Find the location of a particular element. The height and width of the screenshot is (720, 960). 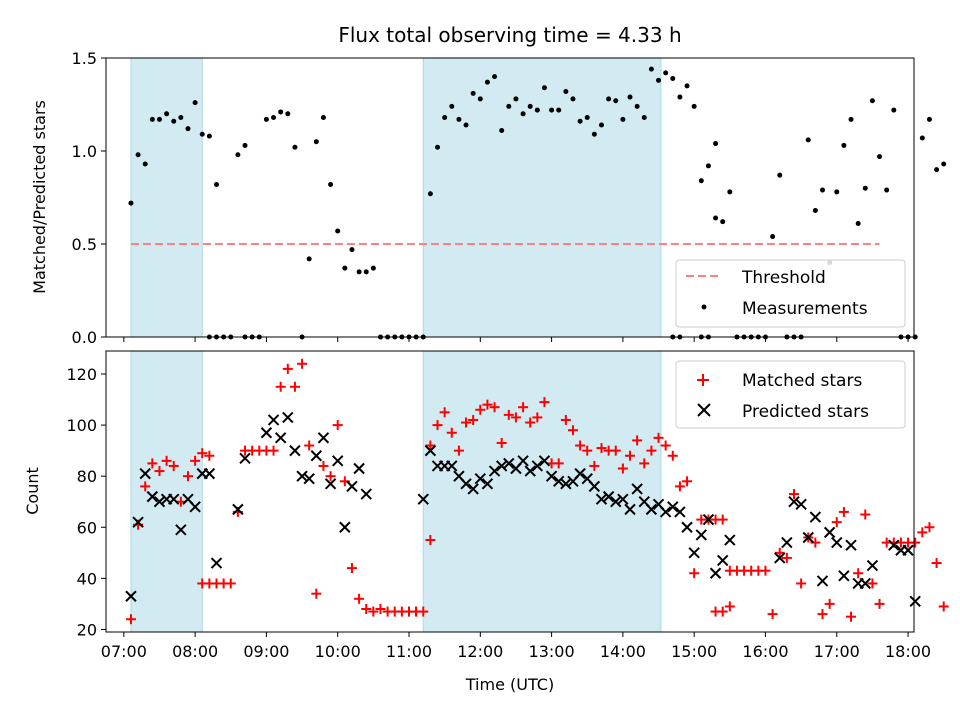

legend-matched-swatch is located at coordinates (703, 380).